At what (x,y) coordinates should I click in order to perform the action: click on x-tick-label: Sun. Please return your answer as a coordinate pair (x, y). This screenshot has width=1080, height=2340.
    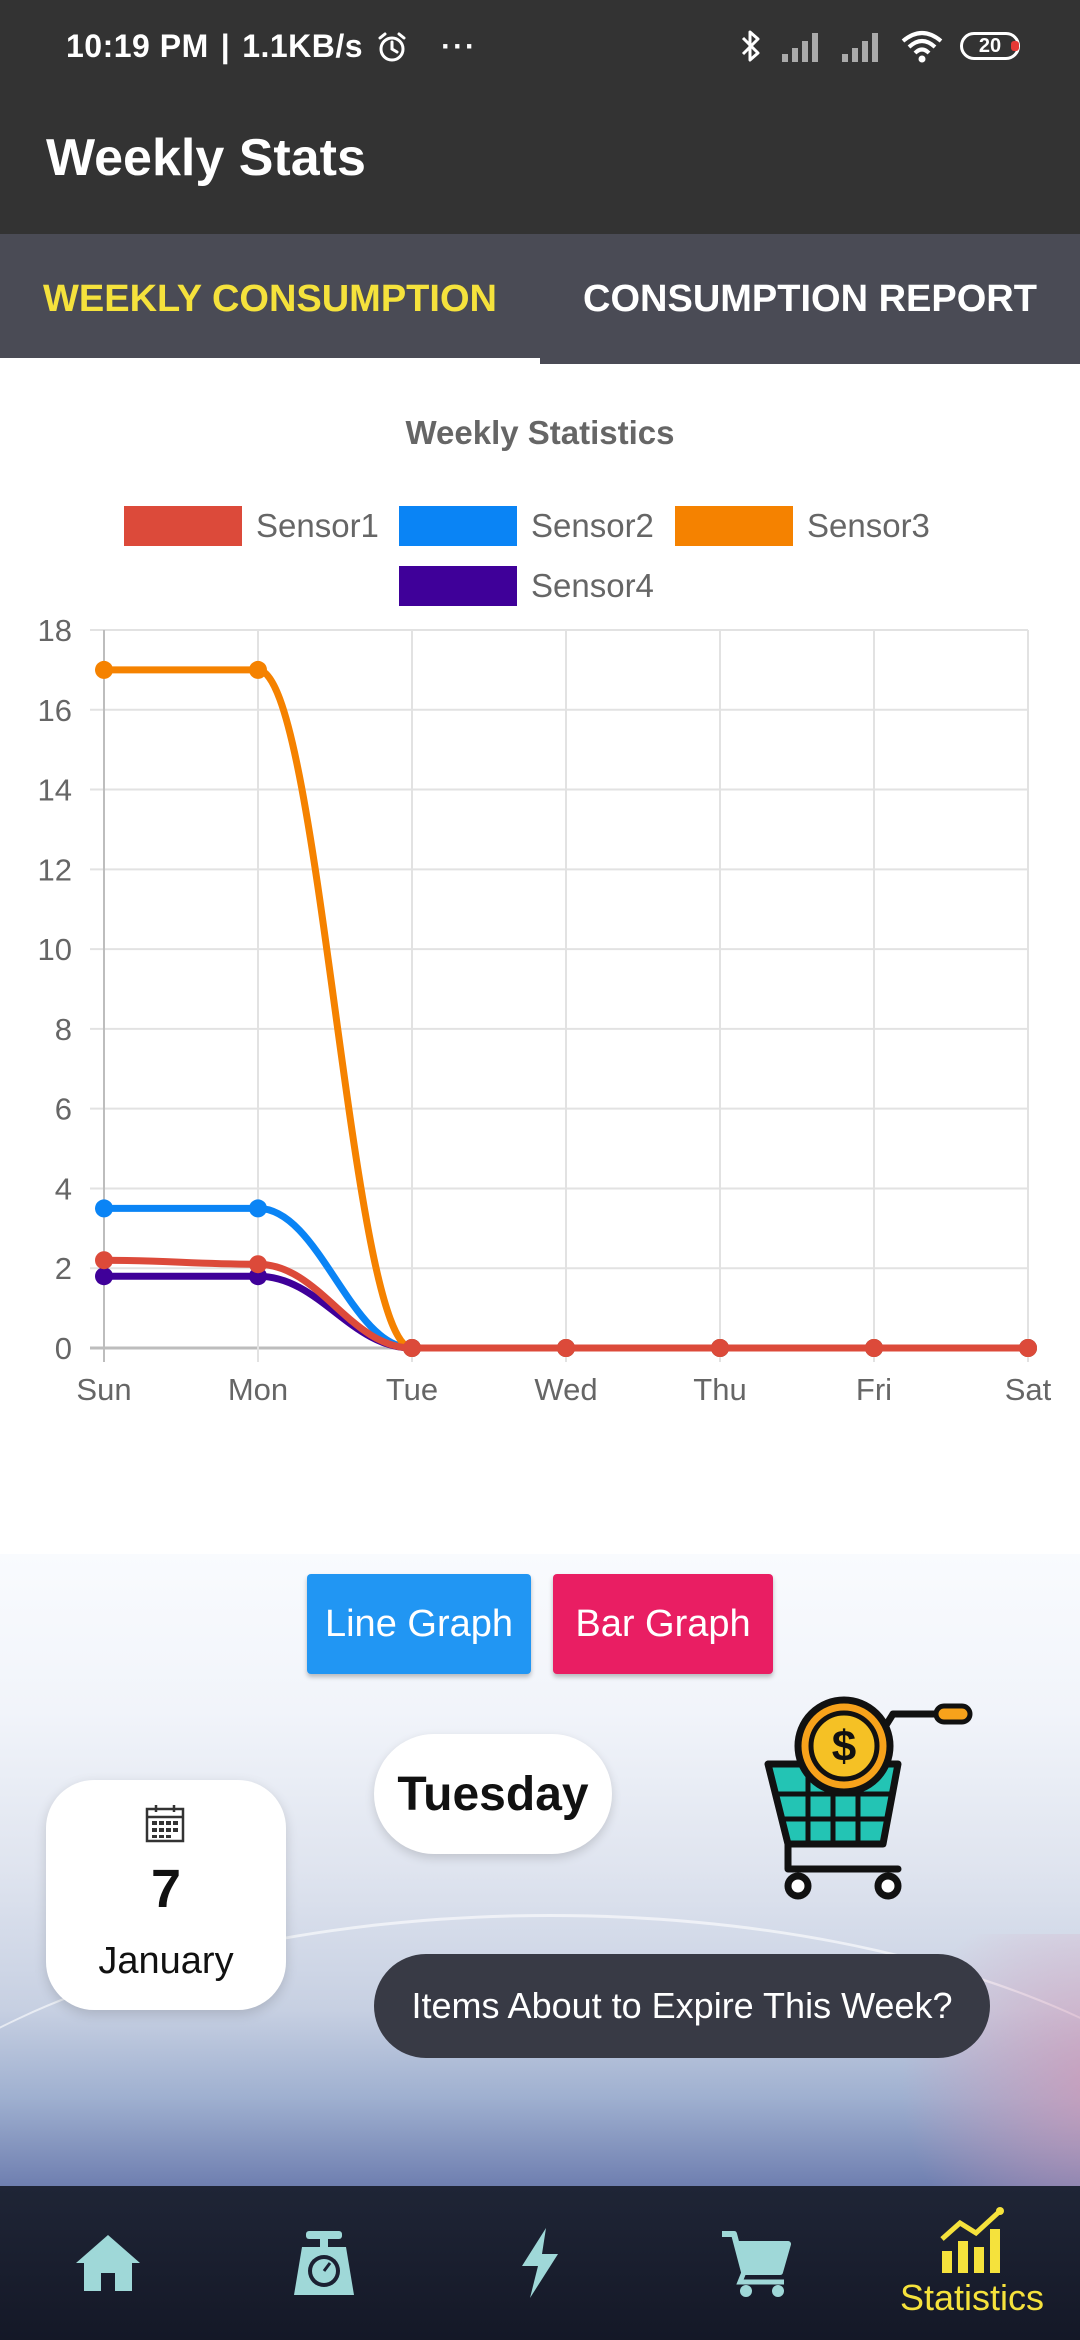
    Looking at the image, I should click on (103, 1389).